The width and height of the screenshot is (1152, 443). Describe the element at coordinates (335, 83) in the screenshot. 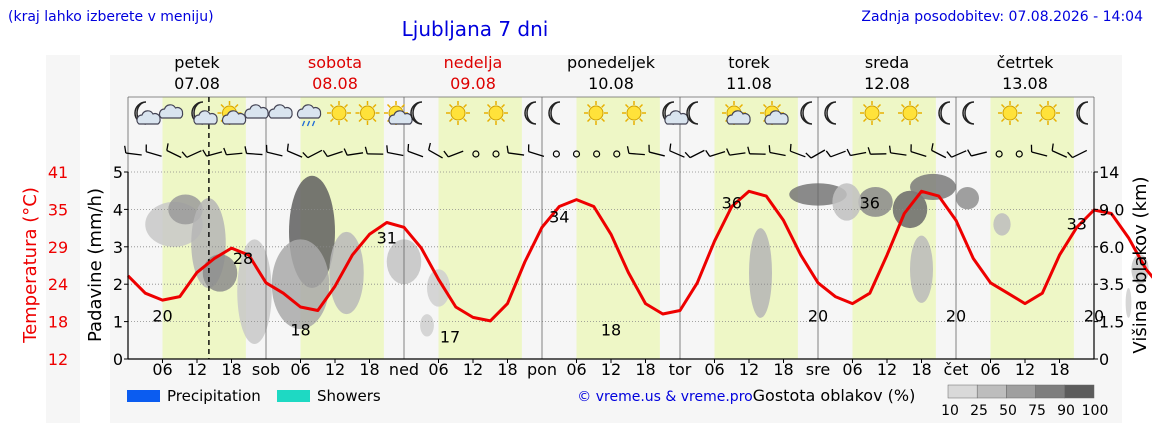

I see `day-date: 08.08` at that location.